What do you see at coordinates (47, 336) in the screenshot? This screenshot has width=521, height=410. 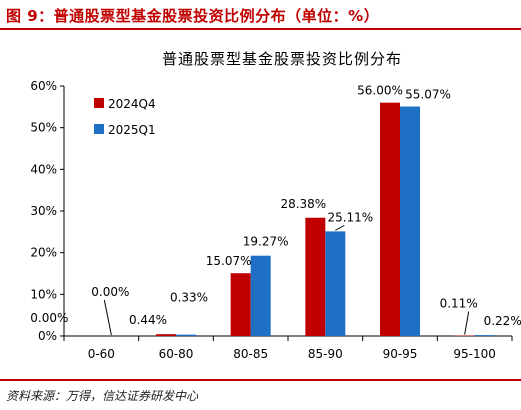 I see `y-tick-label: 0%` at bounding box center [47, 336].